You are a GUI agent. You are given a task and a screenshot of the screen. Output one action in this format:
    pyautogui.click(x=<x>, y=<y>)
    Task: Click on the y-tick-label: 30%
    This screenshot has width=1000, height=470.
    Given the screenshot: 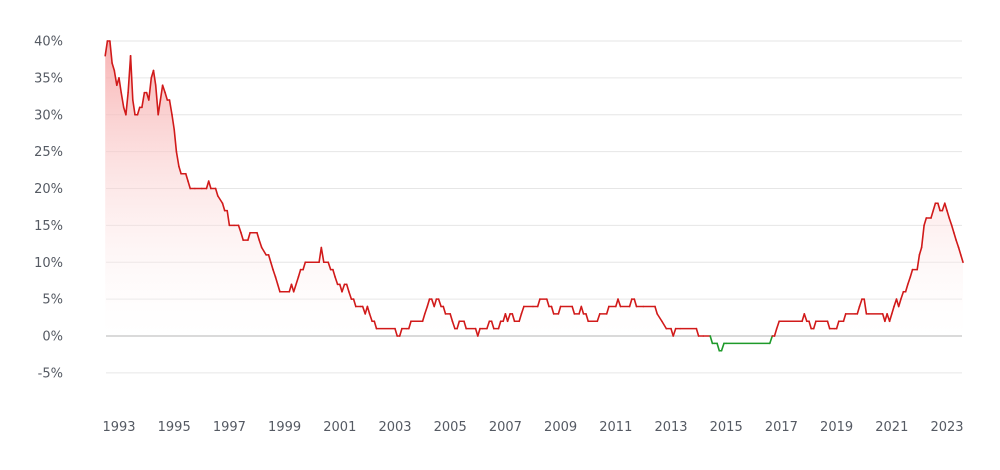 What is the action you would take?
    pyautogui.click(x=48, y=115)
    